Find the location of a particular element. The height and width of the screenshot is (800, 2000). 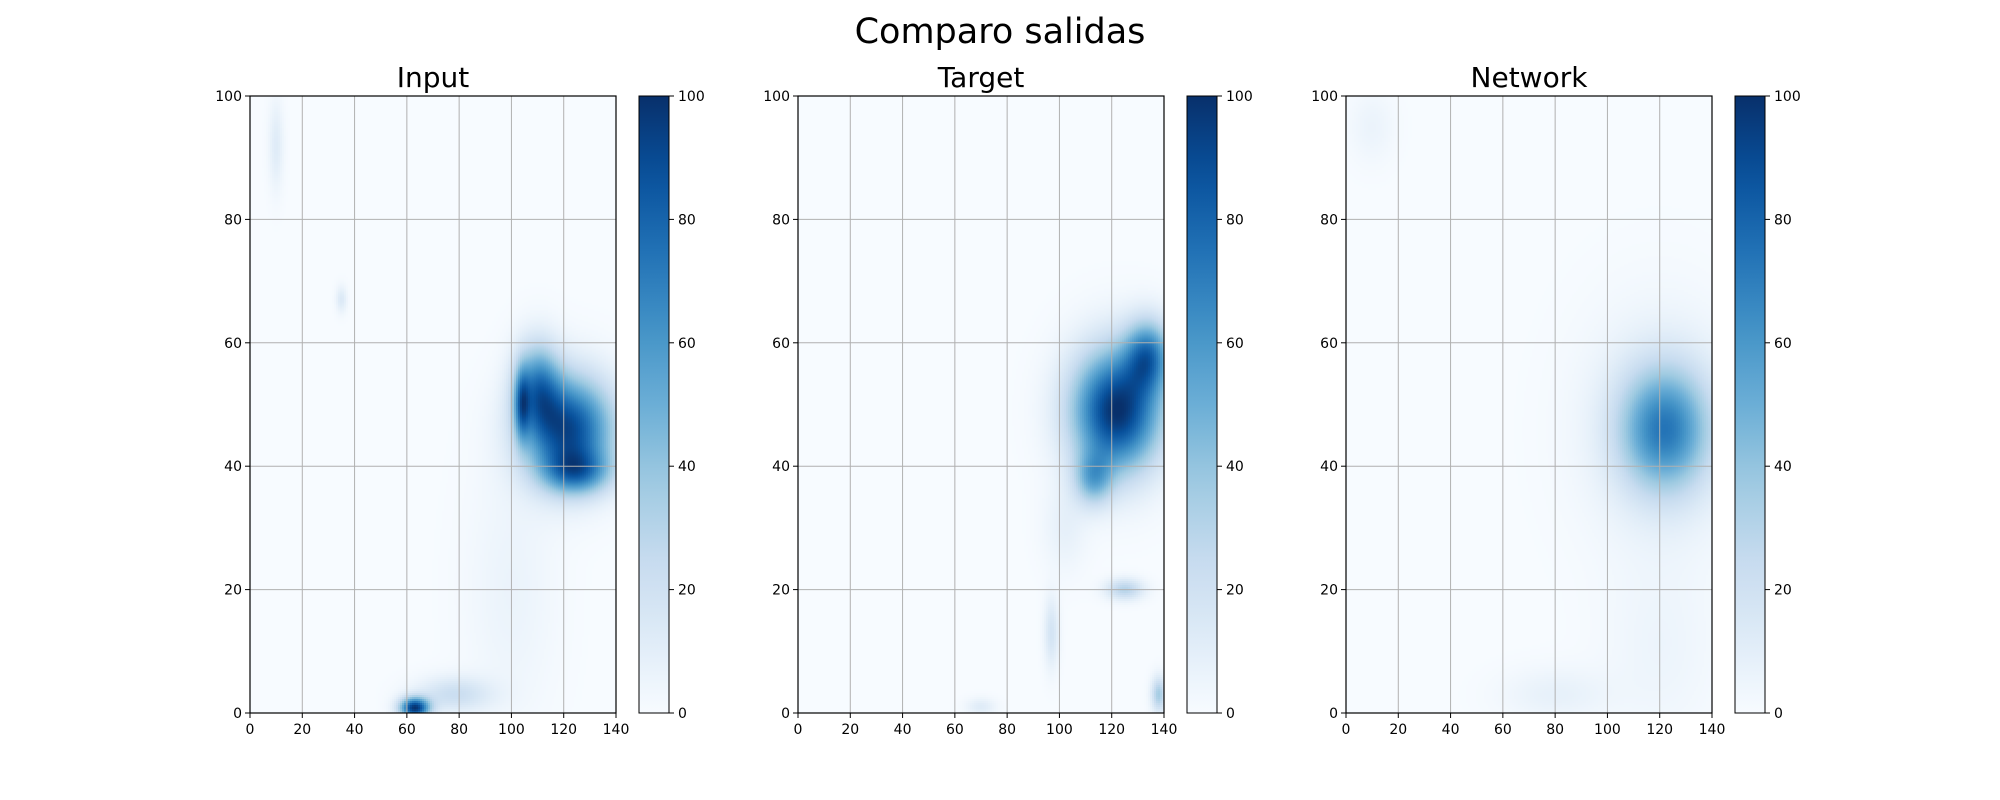

panel-title: Network is located at coordinates (1530, 77).